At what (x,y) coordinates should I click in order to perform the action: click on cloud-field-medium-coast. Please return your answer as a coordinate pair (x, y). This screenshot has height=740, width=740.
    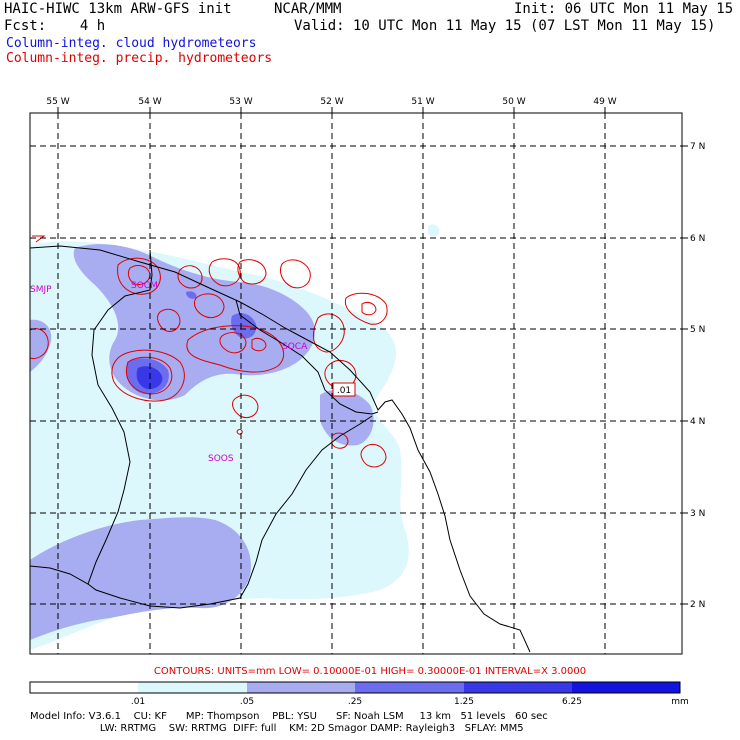
    Looking at the image, I should click on (347, 417).